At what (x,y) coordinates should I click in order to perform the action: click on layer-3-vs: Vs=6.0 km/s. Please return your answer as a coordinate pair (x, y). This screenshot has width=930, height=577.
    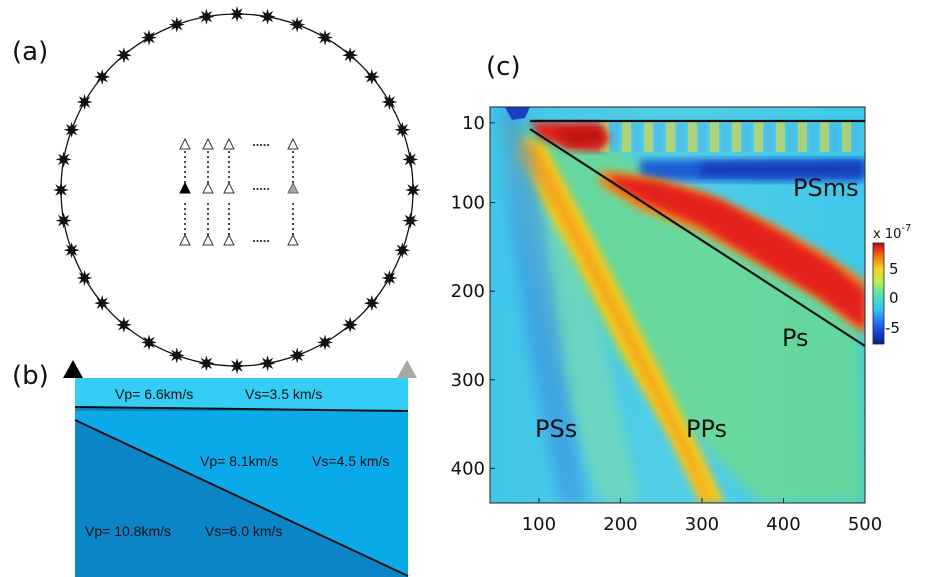
    Looking at the image, I should click on (243, 531).